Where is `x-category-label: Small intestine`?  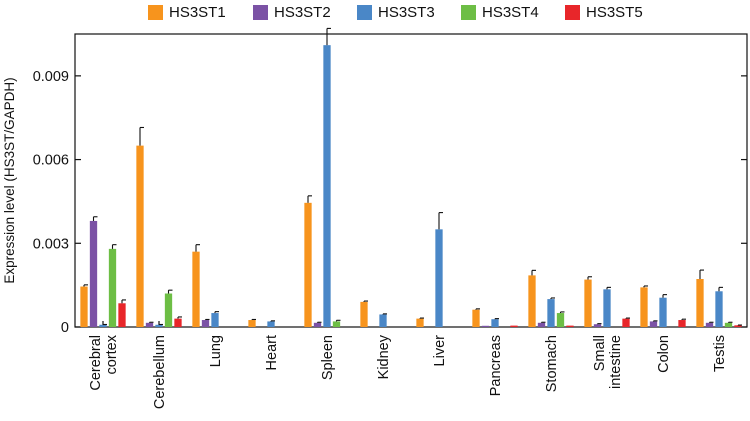
x-category-label: Small intestine is located at coordinates (608, 362).